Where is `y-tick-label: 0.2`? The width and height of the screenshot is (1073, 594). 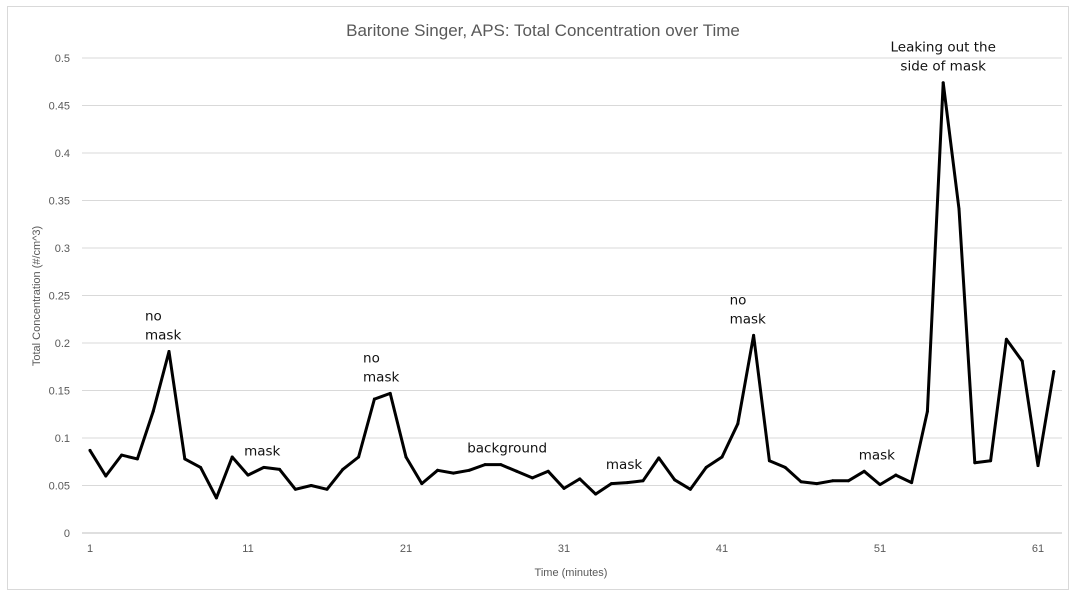 y-tick-label: 0.2 is located at coordinates (62, 344).